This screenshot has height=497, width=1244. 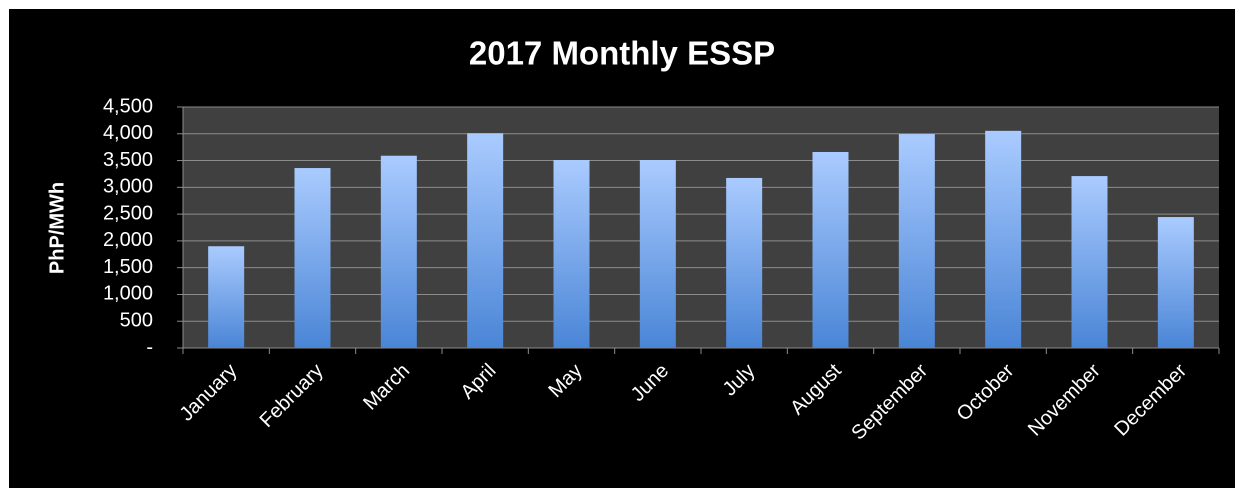 I want to click on y-tick-label: -, so click(x=149, y=347).